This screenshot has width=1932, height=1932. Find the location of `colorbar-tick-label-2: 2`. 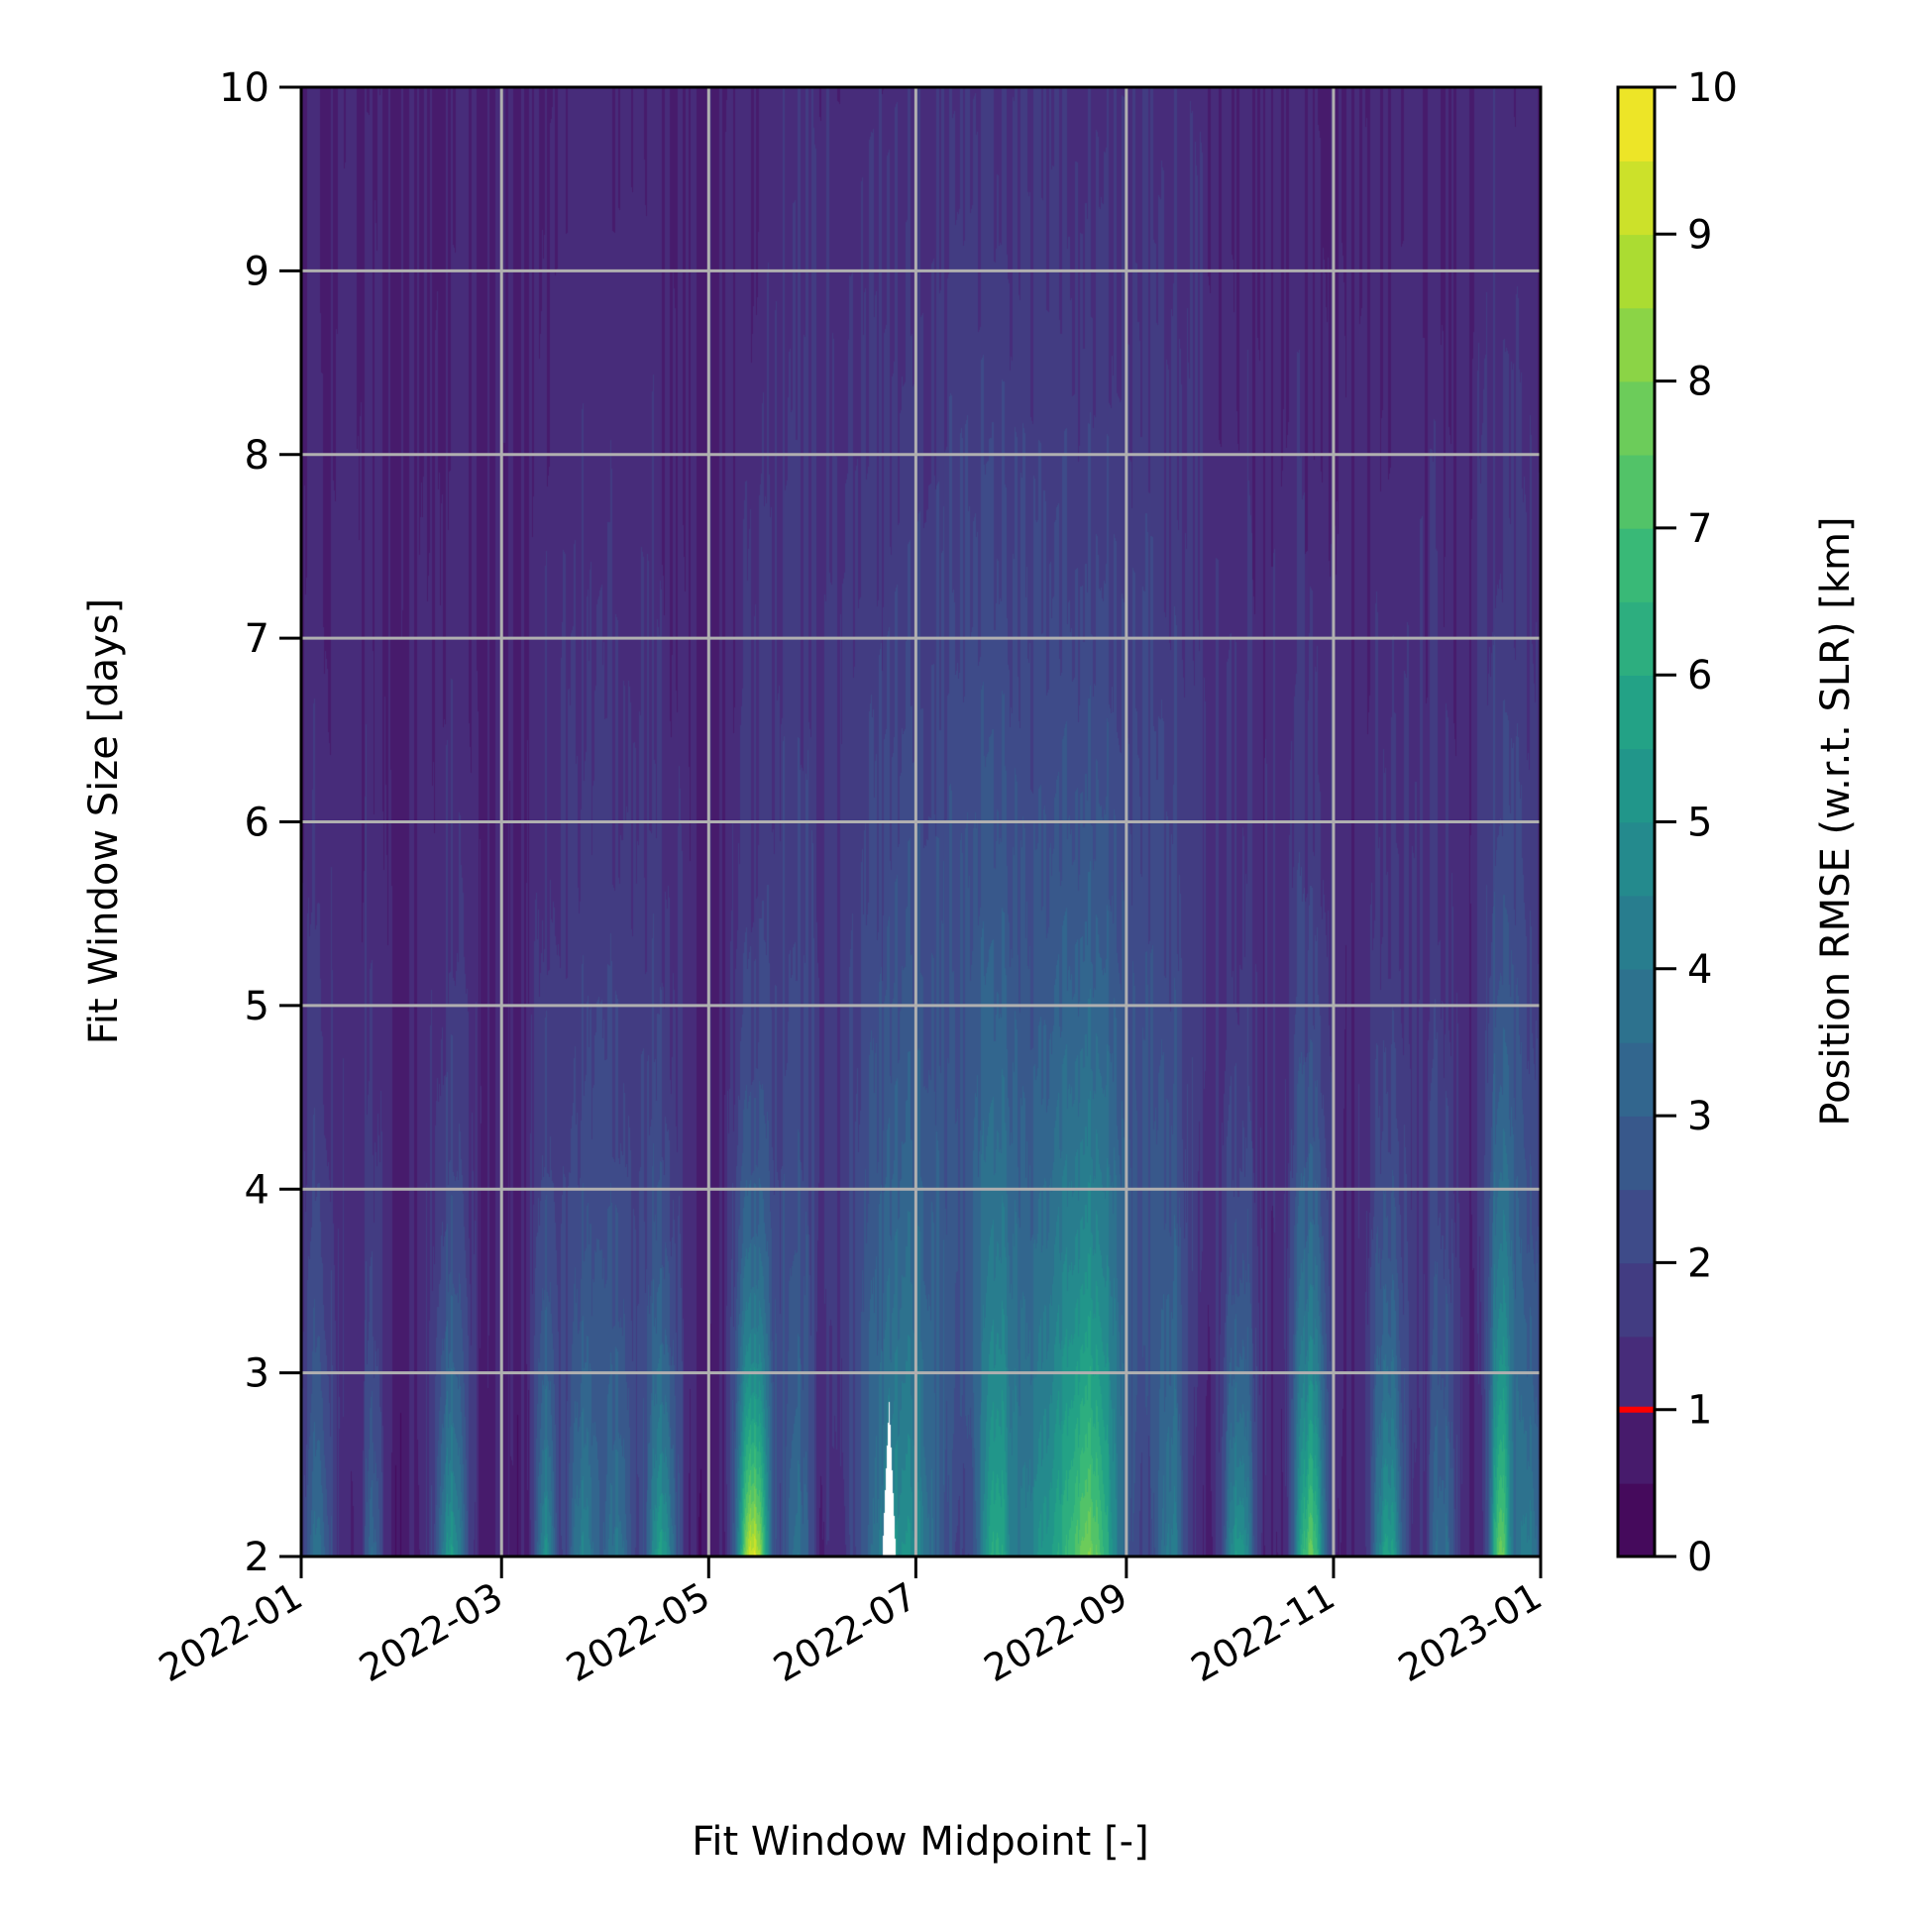

colorbar-tick-label-2: 2 is located at coordinates (1699, 1263).